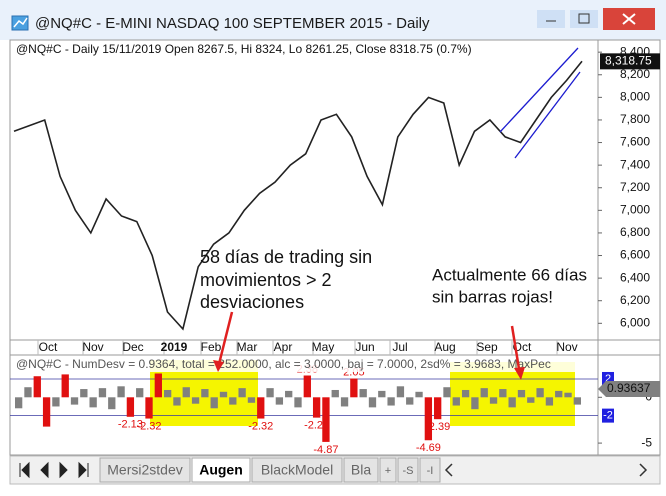 The image size is (666, 496). What do you see at coordinates (629, 19) in the screenshot?
I see `close-glyph` at bounding box center [629, 19].